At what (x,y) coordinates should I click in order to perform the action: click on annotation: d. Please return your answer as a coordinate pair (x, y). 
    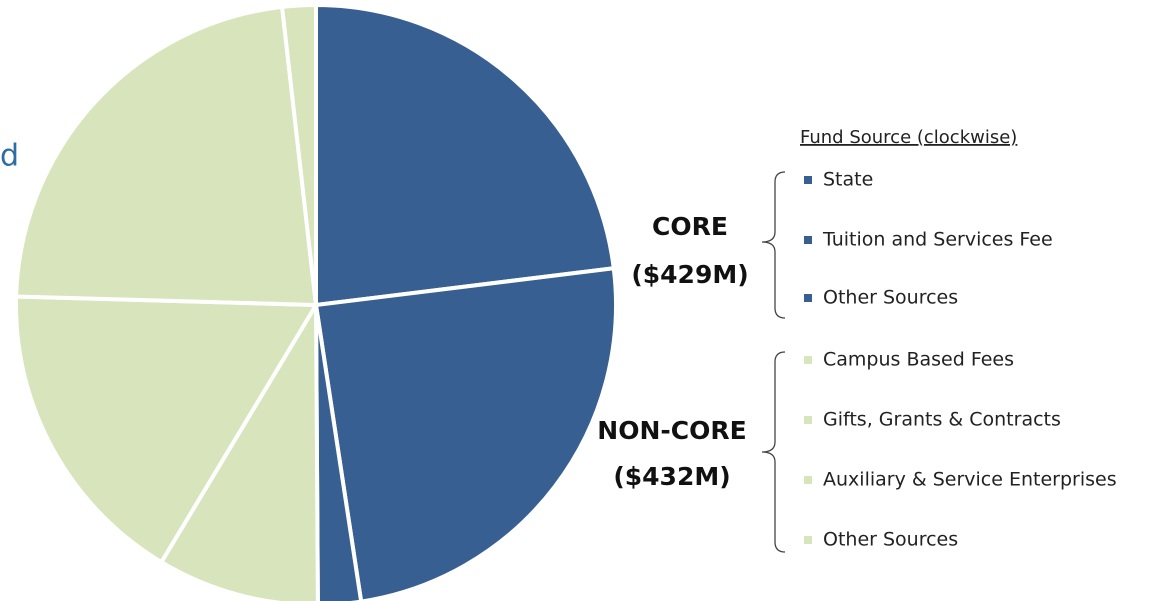
    Looking at the image, I should click on (9, 156).